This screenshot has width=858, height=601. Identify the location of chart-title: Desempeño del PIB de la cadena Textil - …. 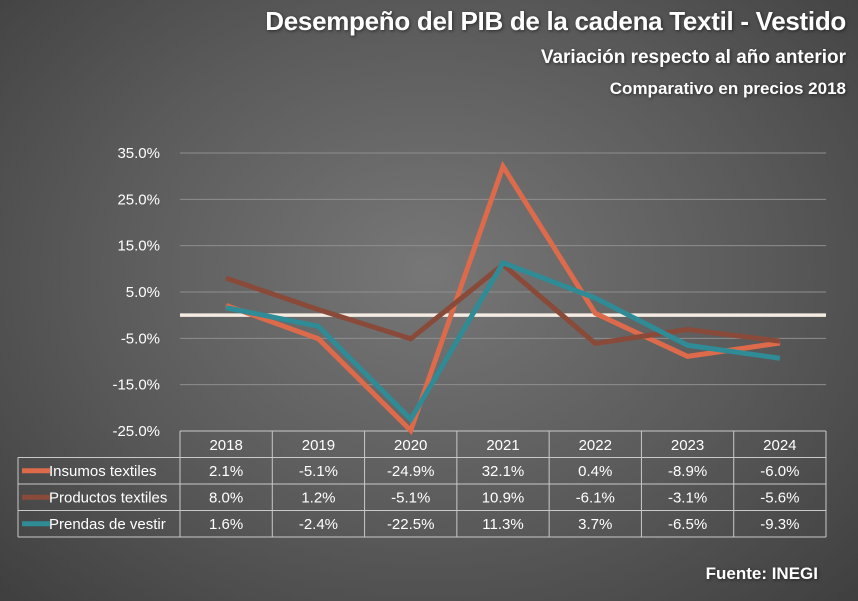
(555, 21).